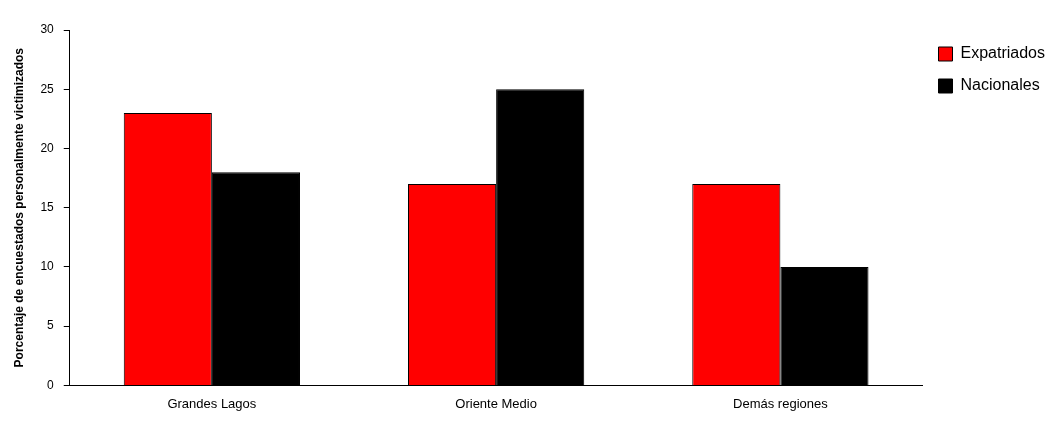 This screenshot has width=1059, height=421. Describe the element at coordinates (1003, 53) in the screenshot. I see `legend-label: Expatriados` at that location.